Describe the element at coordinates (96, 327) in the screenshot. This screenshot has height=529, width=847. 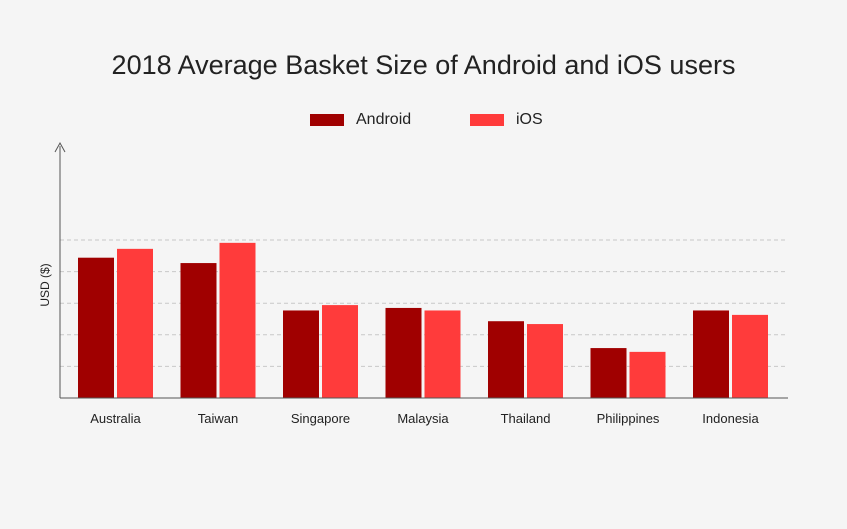
I see `bar-android-australia` at that location.